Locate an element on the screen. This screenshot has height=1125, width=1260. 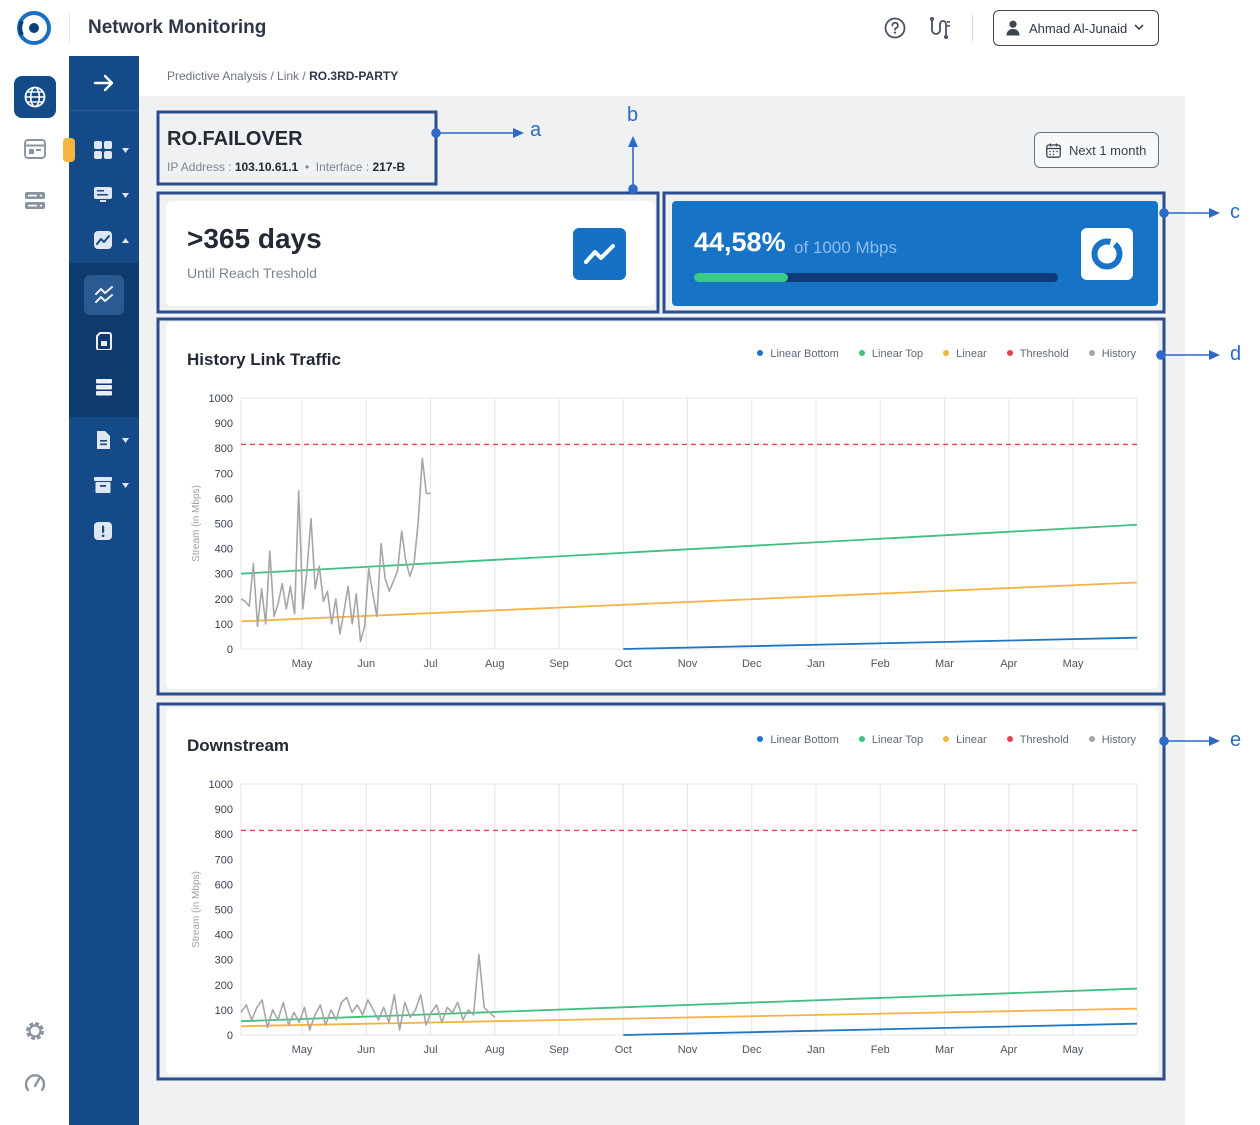
top-bar: Network Monitoring Ahmad Al-Junaid is located at coordinates (592, 28).